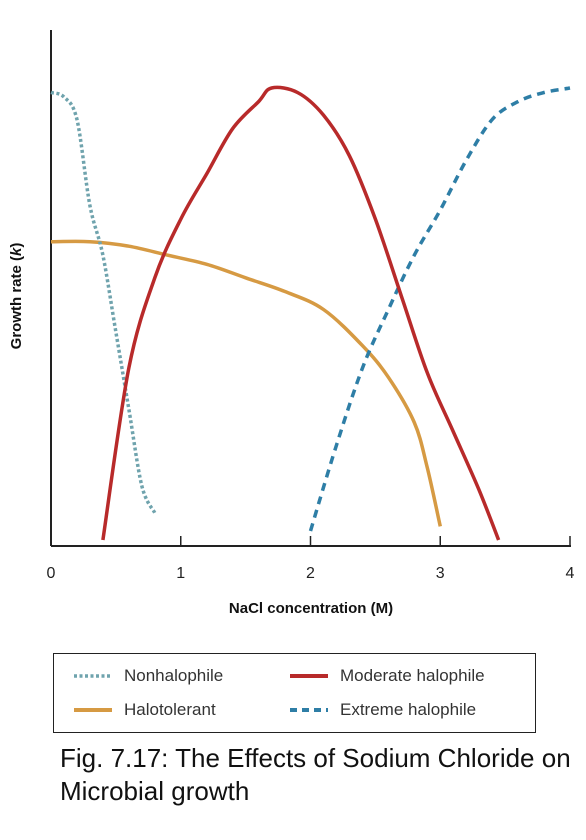  I want to click on legend-swatch-extreme-halophile, so click(309, 710).